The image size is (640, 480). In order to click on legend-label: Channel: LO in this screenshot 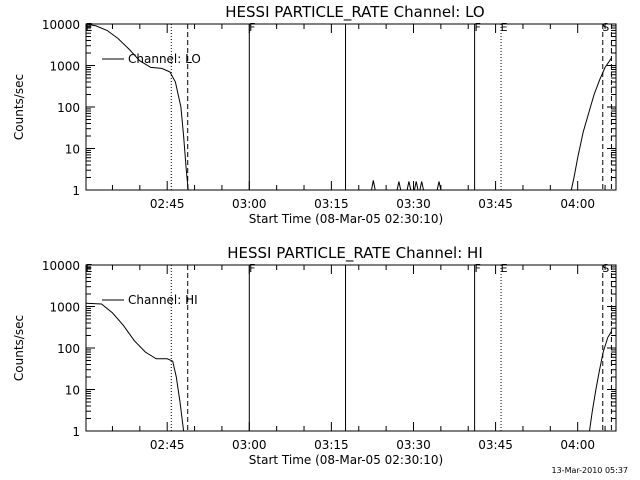, I will do `click(164, 59)`.